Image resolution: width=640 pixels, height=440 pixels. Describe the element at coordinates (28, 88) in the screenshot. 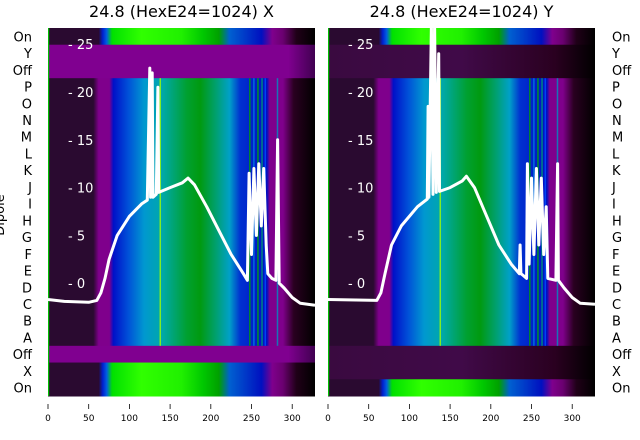

I see `row-label: P` at that location.